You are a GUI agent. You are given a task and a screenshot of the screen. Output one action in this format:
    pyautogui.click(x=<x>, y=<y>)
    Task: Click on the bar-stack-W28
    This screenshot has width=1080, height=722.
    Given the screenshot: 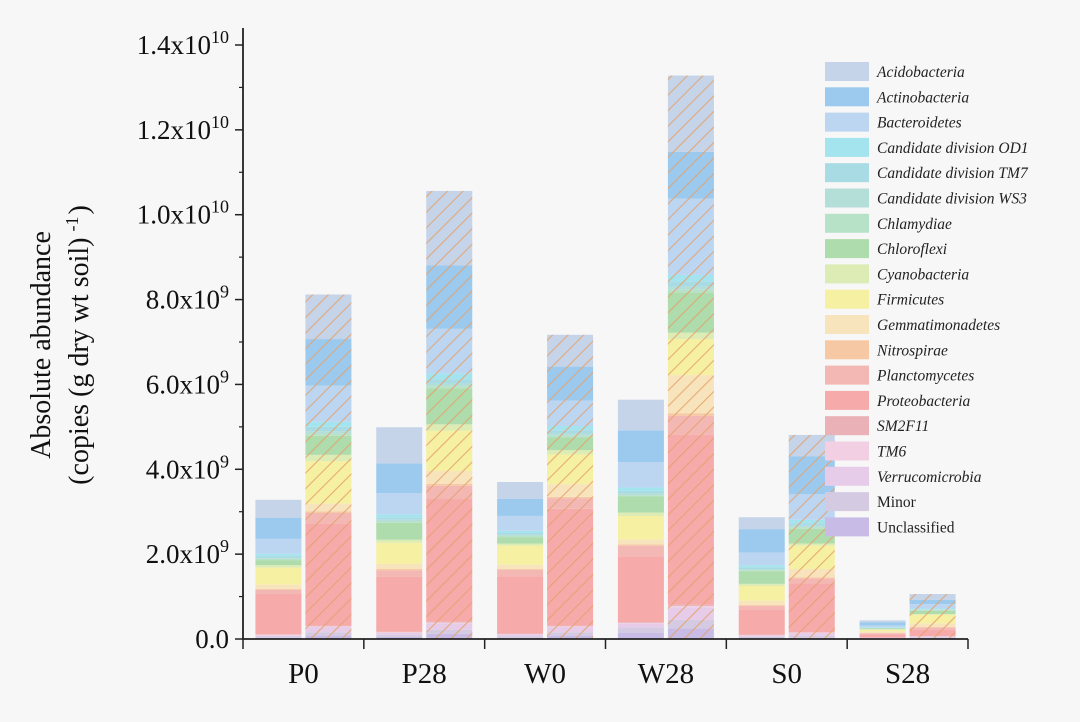 What is the action you would take?
    pyautogui.click(x=640, y=519)
    